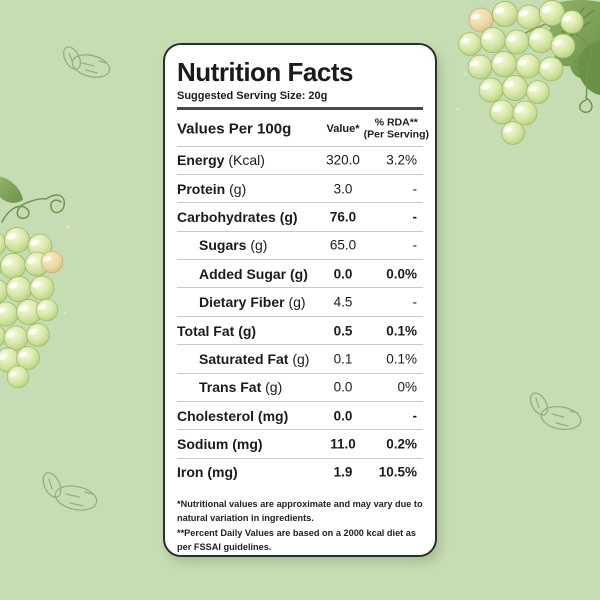 This screenshot has width=600, height=600. Describe the element at coordinates (300, 472) in the screenshot. I see `table-row: Iron (mg) 1.9 10.5%` at that location.